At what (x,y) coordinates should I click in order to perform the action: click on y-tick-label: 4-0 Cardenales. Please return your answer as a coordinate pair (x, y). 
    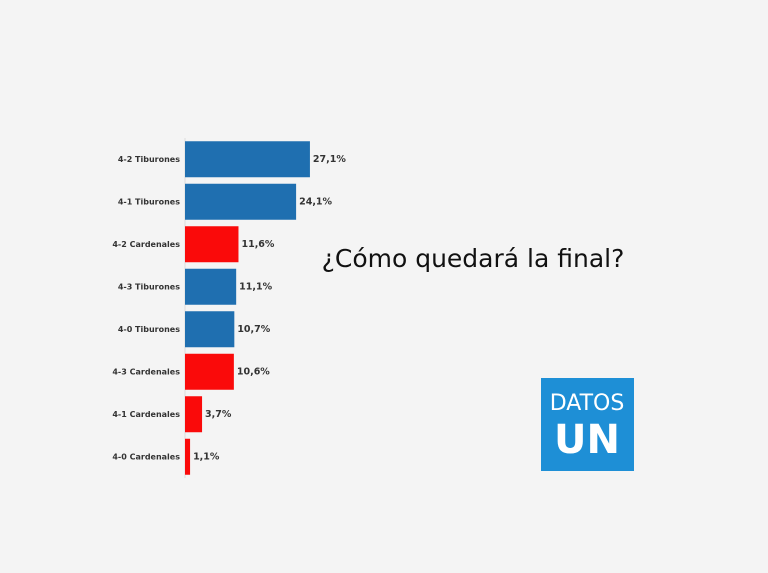
    Looking at the image, I should click on (146, 456).